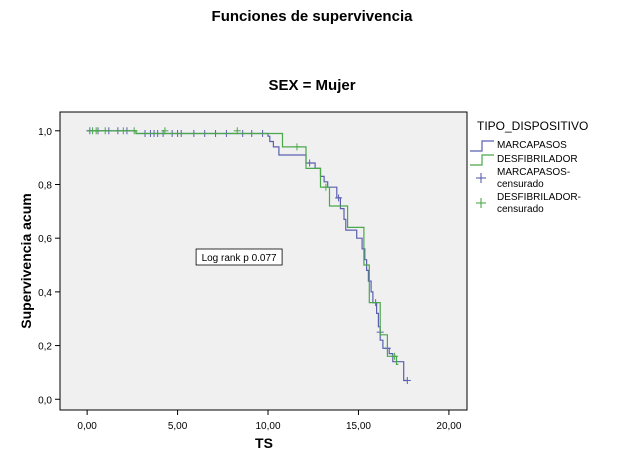 The width and height of the screenshot is (618, 457). I want to click on x-tick-label: 15,00, so click(358, 426).